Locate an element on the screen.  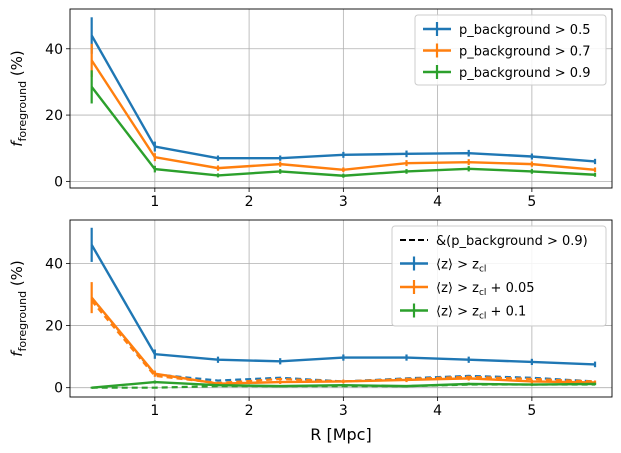
legend-label: ⟨z⟩ > zcl + 0.05 is located at coordinates (485, 289).